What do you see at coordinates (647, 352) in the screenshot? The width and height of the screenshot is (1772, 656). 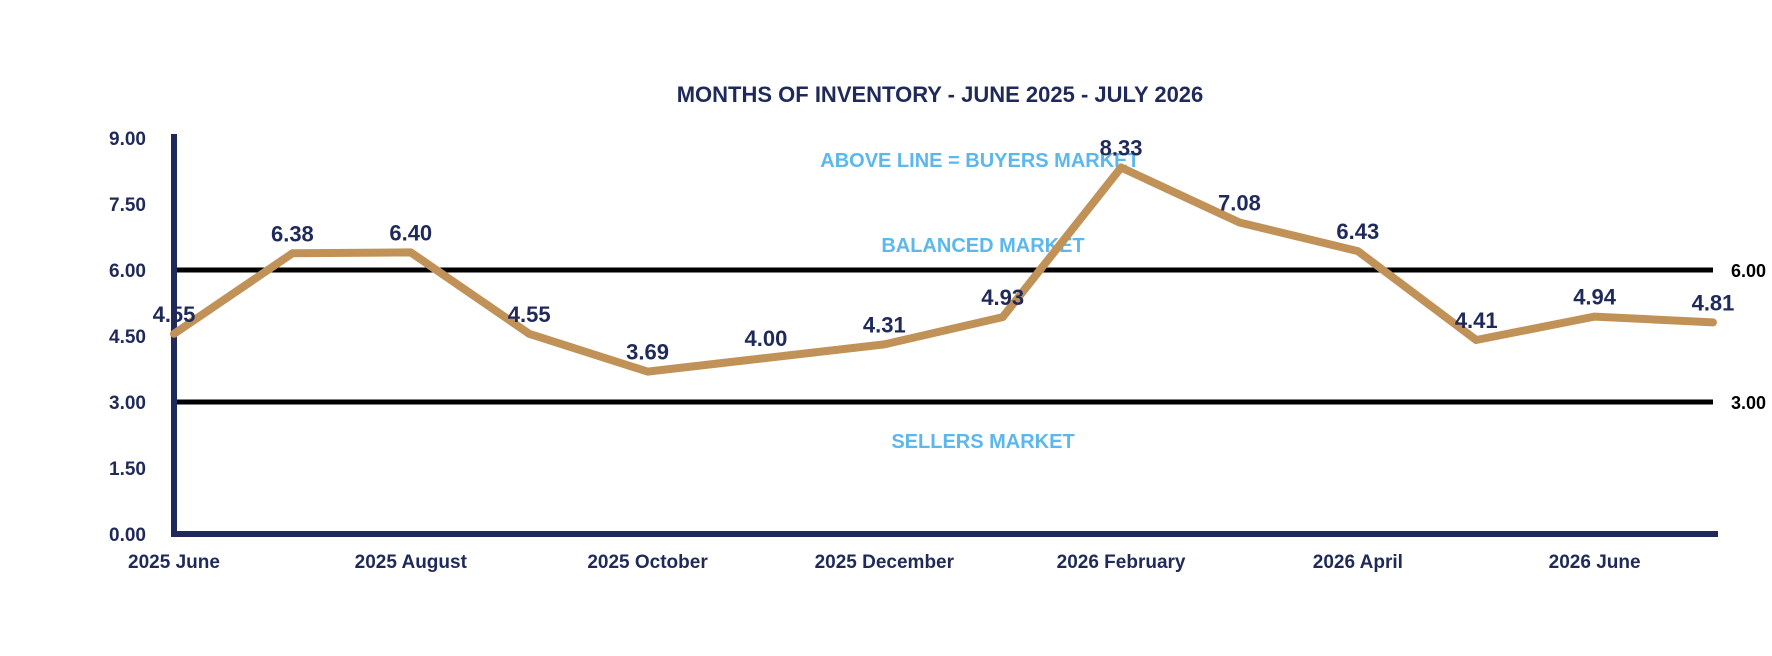 I see `data-label: 3.69` at bounding box center [647, 352].